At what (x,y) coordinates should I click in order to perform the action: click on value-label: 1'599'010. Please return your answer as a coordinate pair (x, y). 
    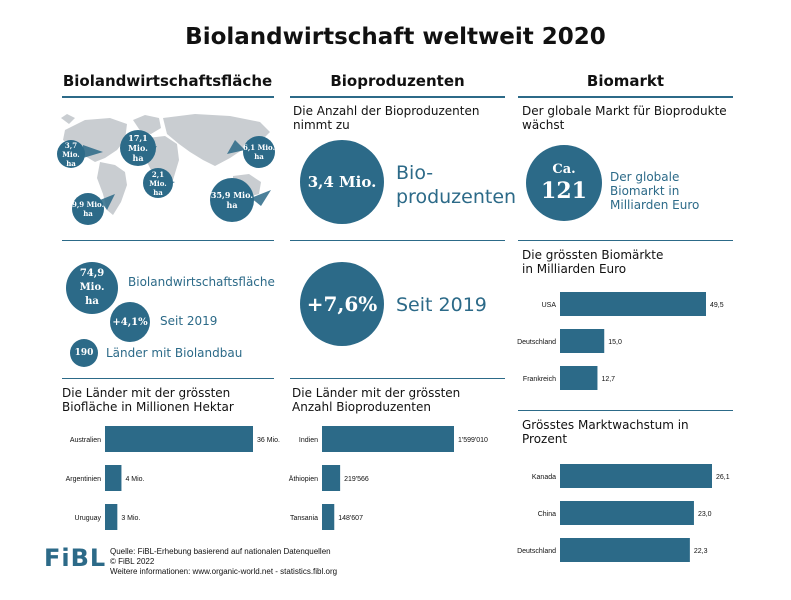
    Looking at the image, I should click on (473, 440).